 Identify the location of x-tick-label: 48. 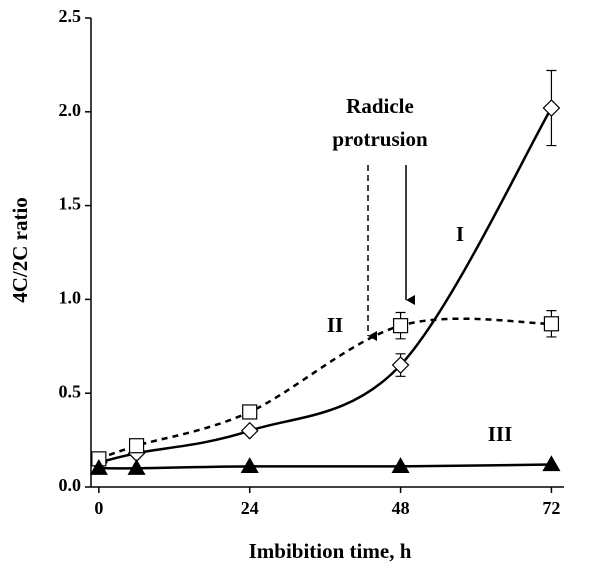
(401, 508).